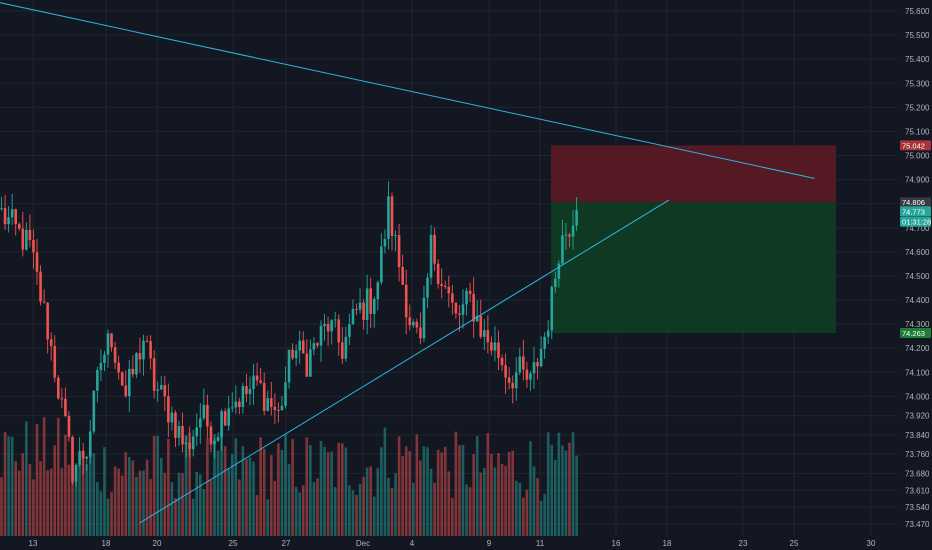 The image size is (932, 550). What do you see at coordinates (449, 543) in the screenshot?
I see `time-axis: 13 18 20 25 27 Dec 4 9 11 16 18 23 25 30` at bounding box center [449, 543].